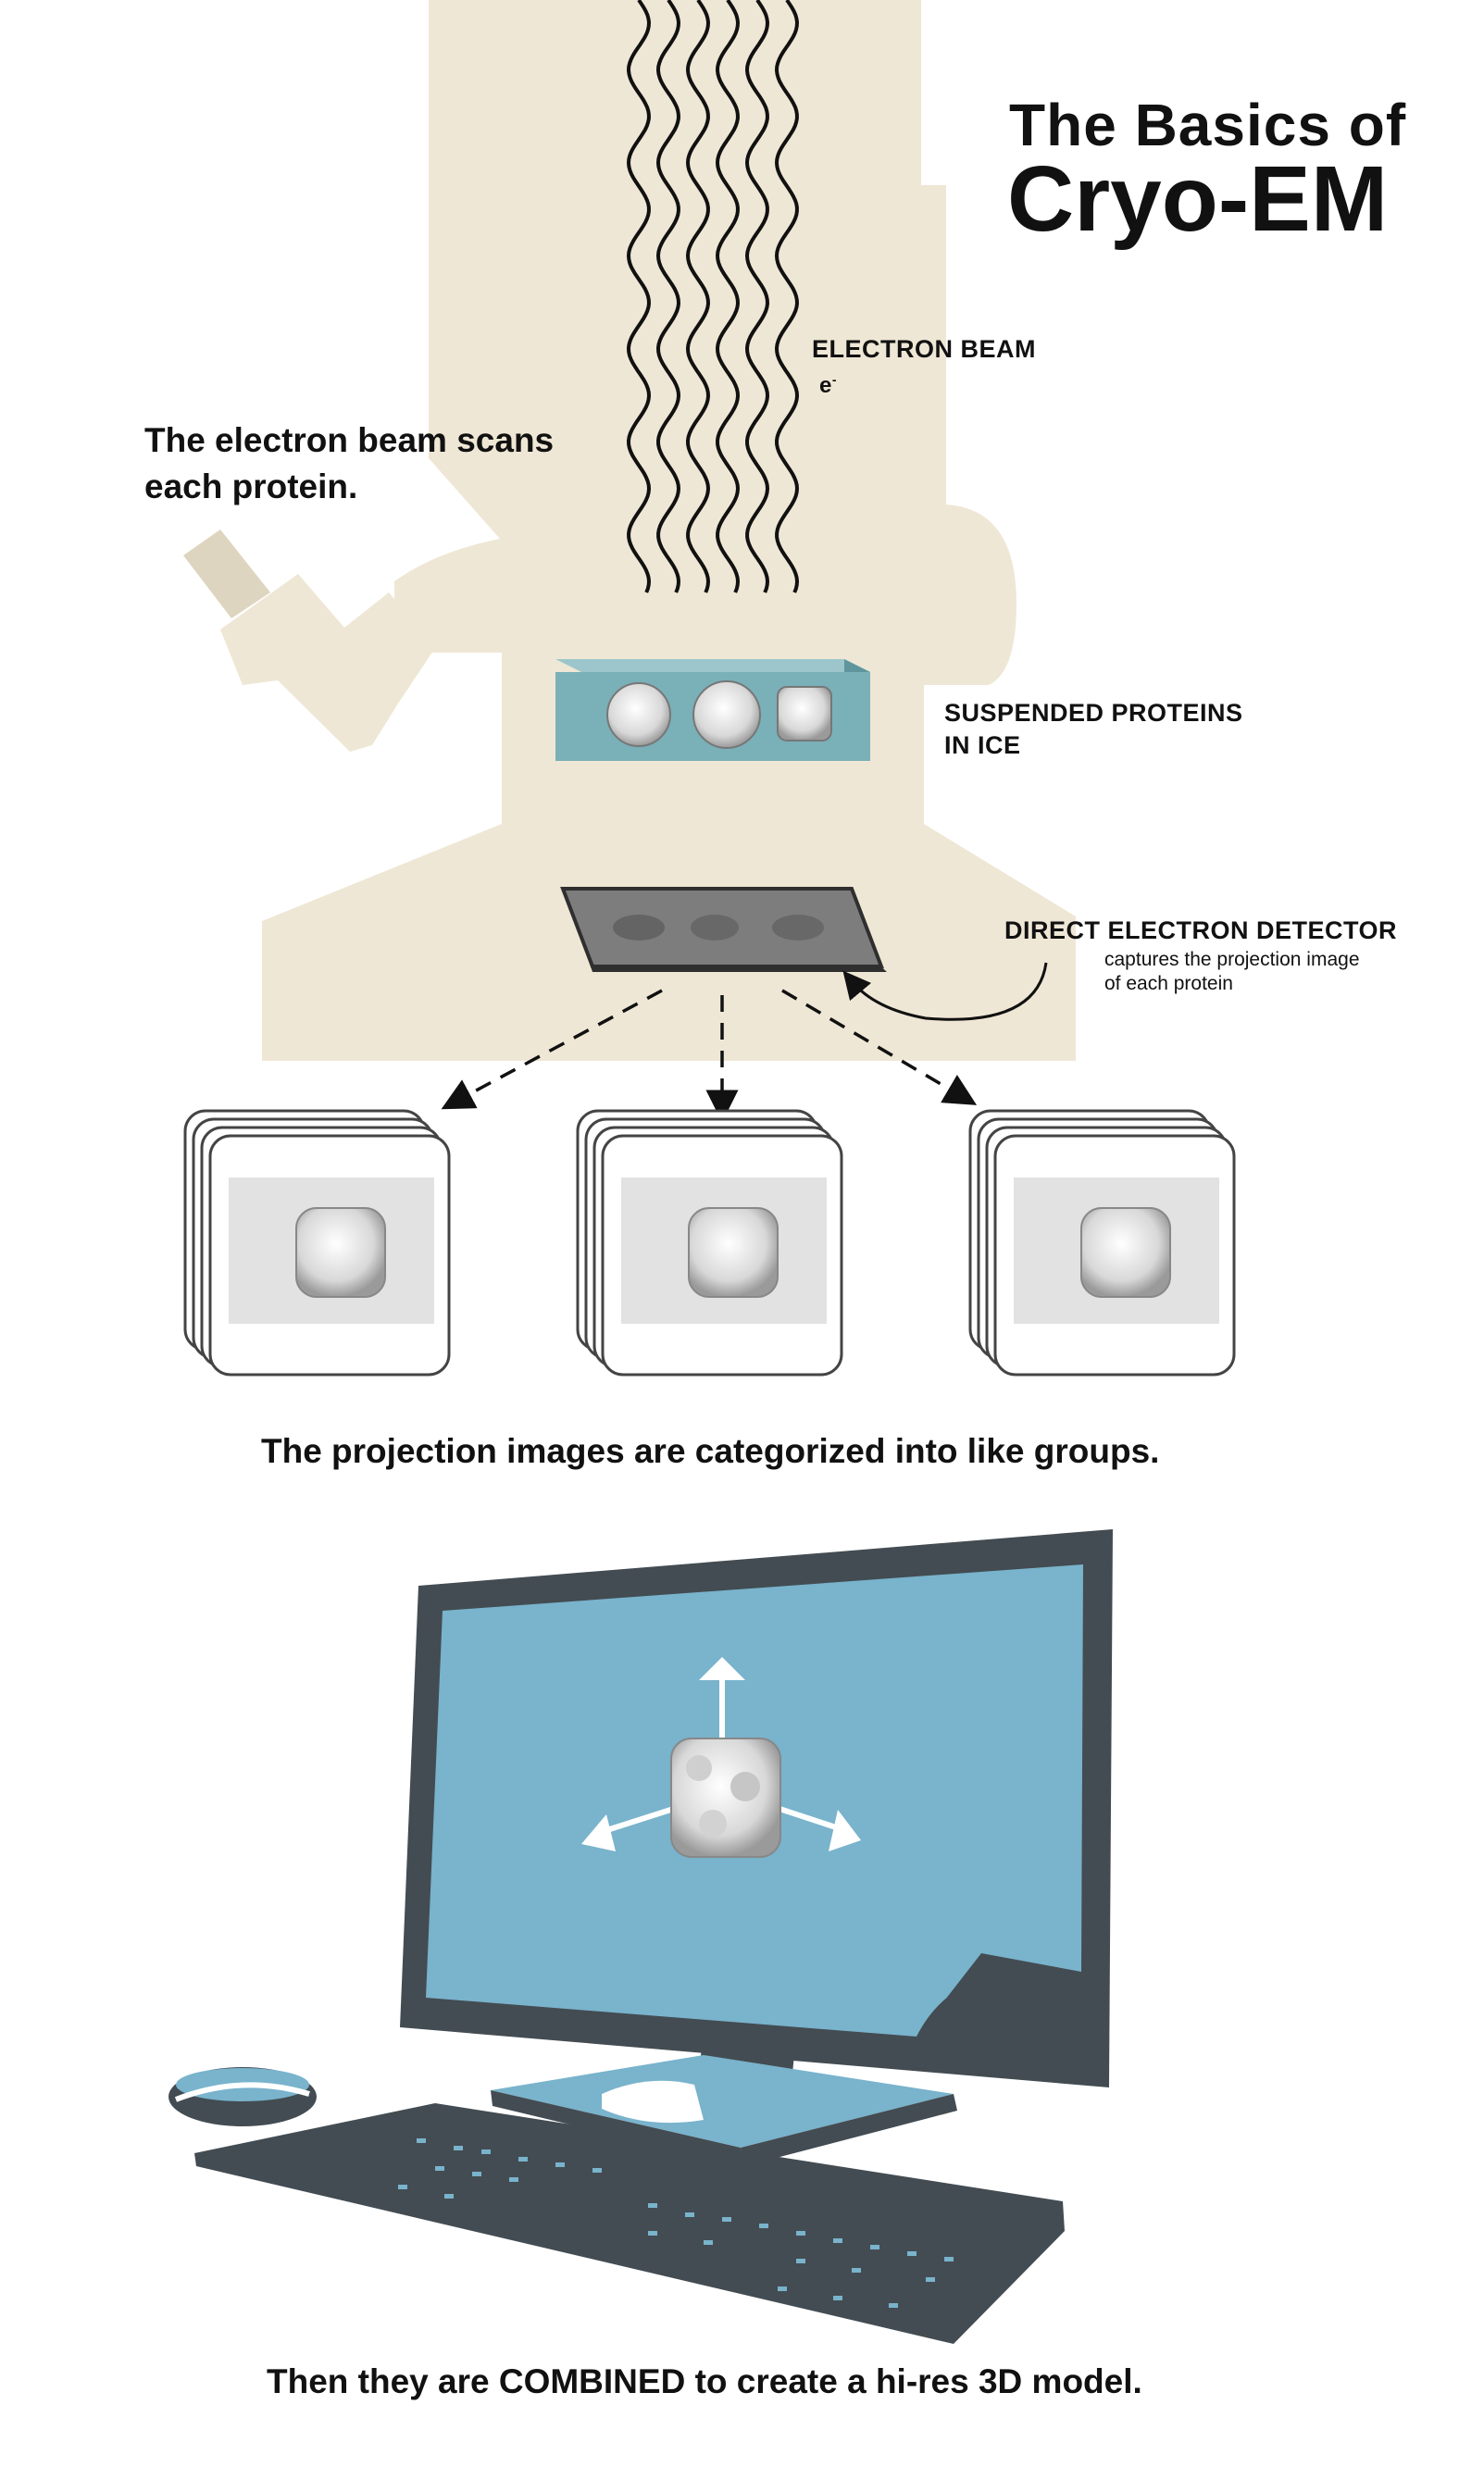 The image size is (1484, 2492). Describe the element at coordinates (713, 297) in the screenshot. I see `electron-beam` at that location.